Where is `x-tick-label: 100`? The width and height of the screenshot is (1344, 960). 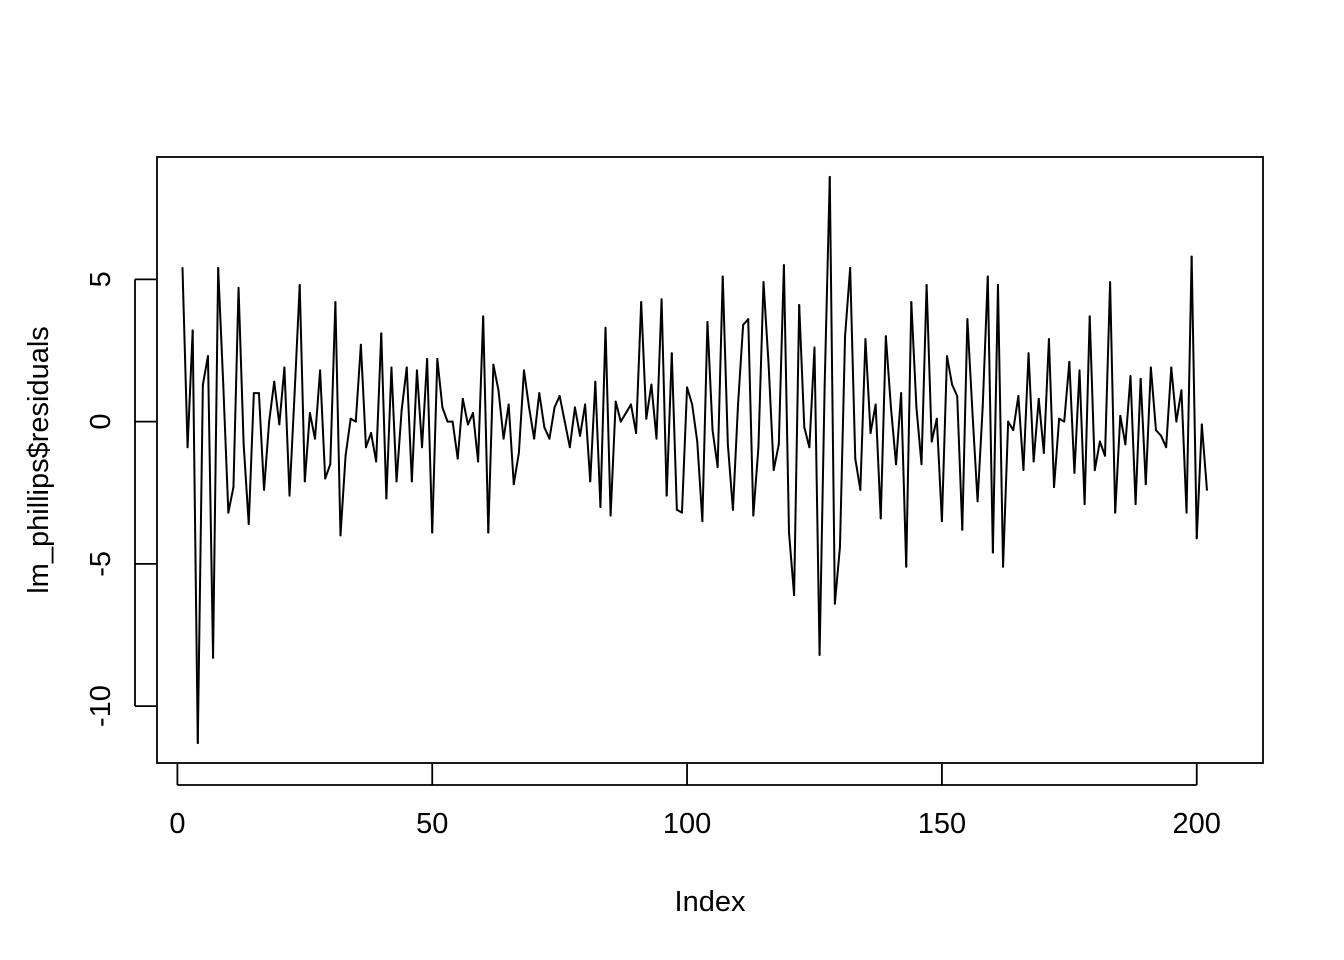
x-tick-label: 100 is located at coordinates (687, 824).